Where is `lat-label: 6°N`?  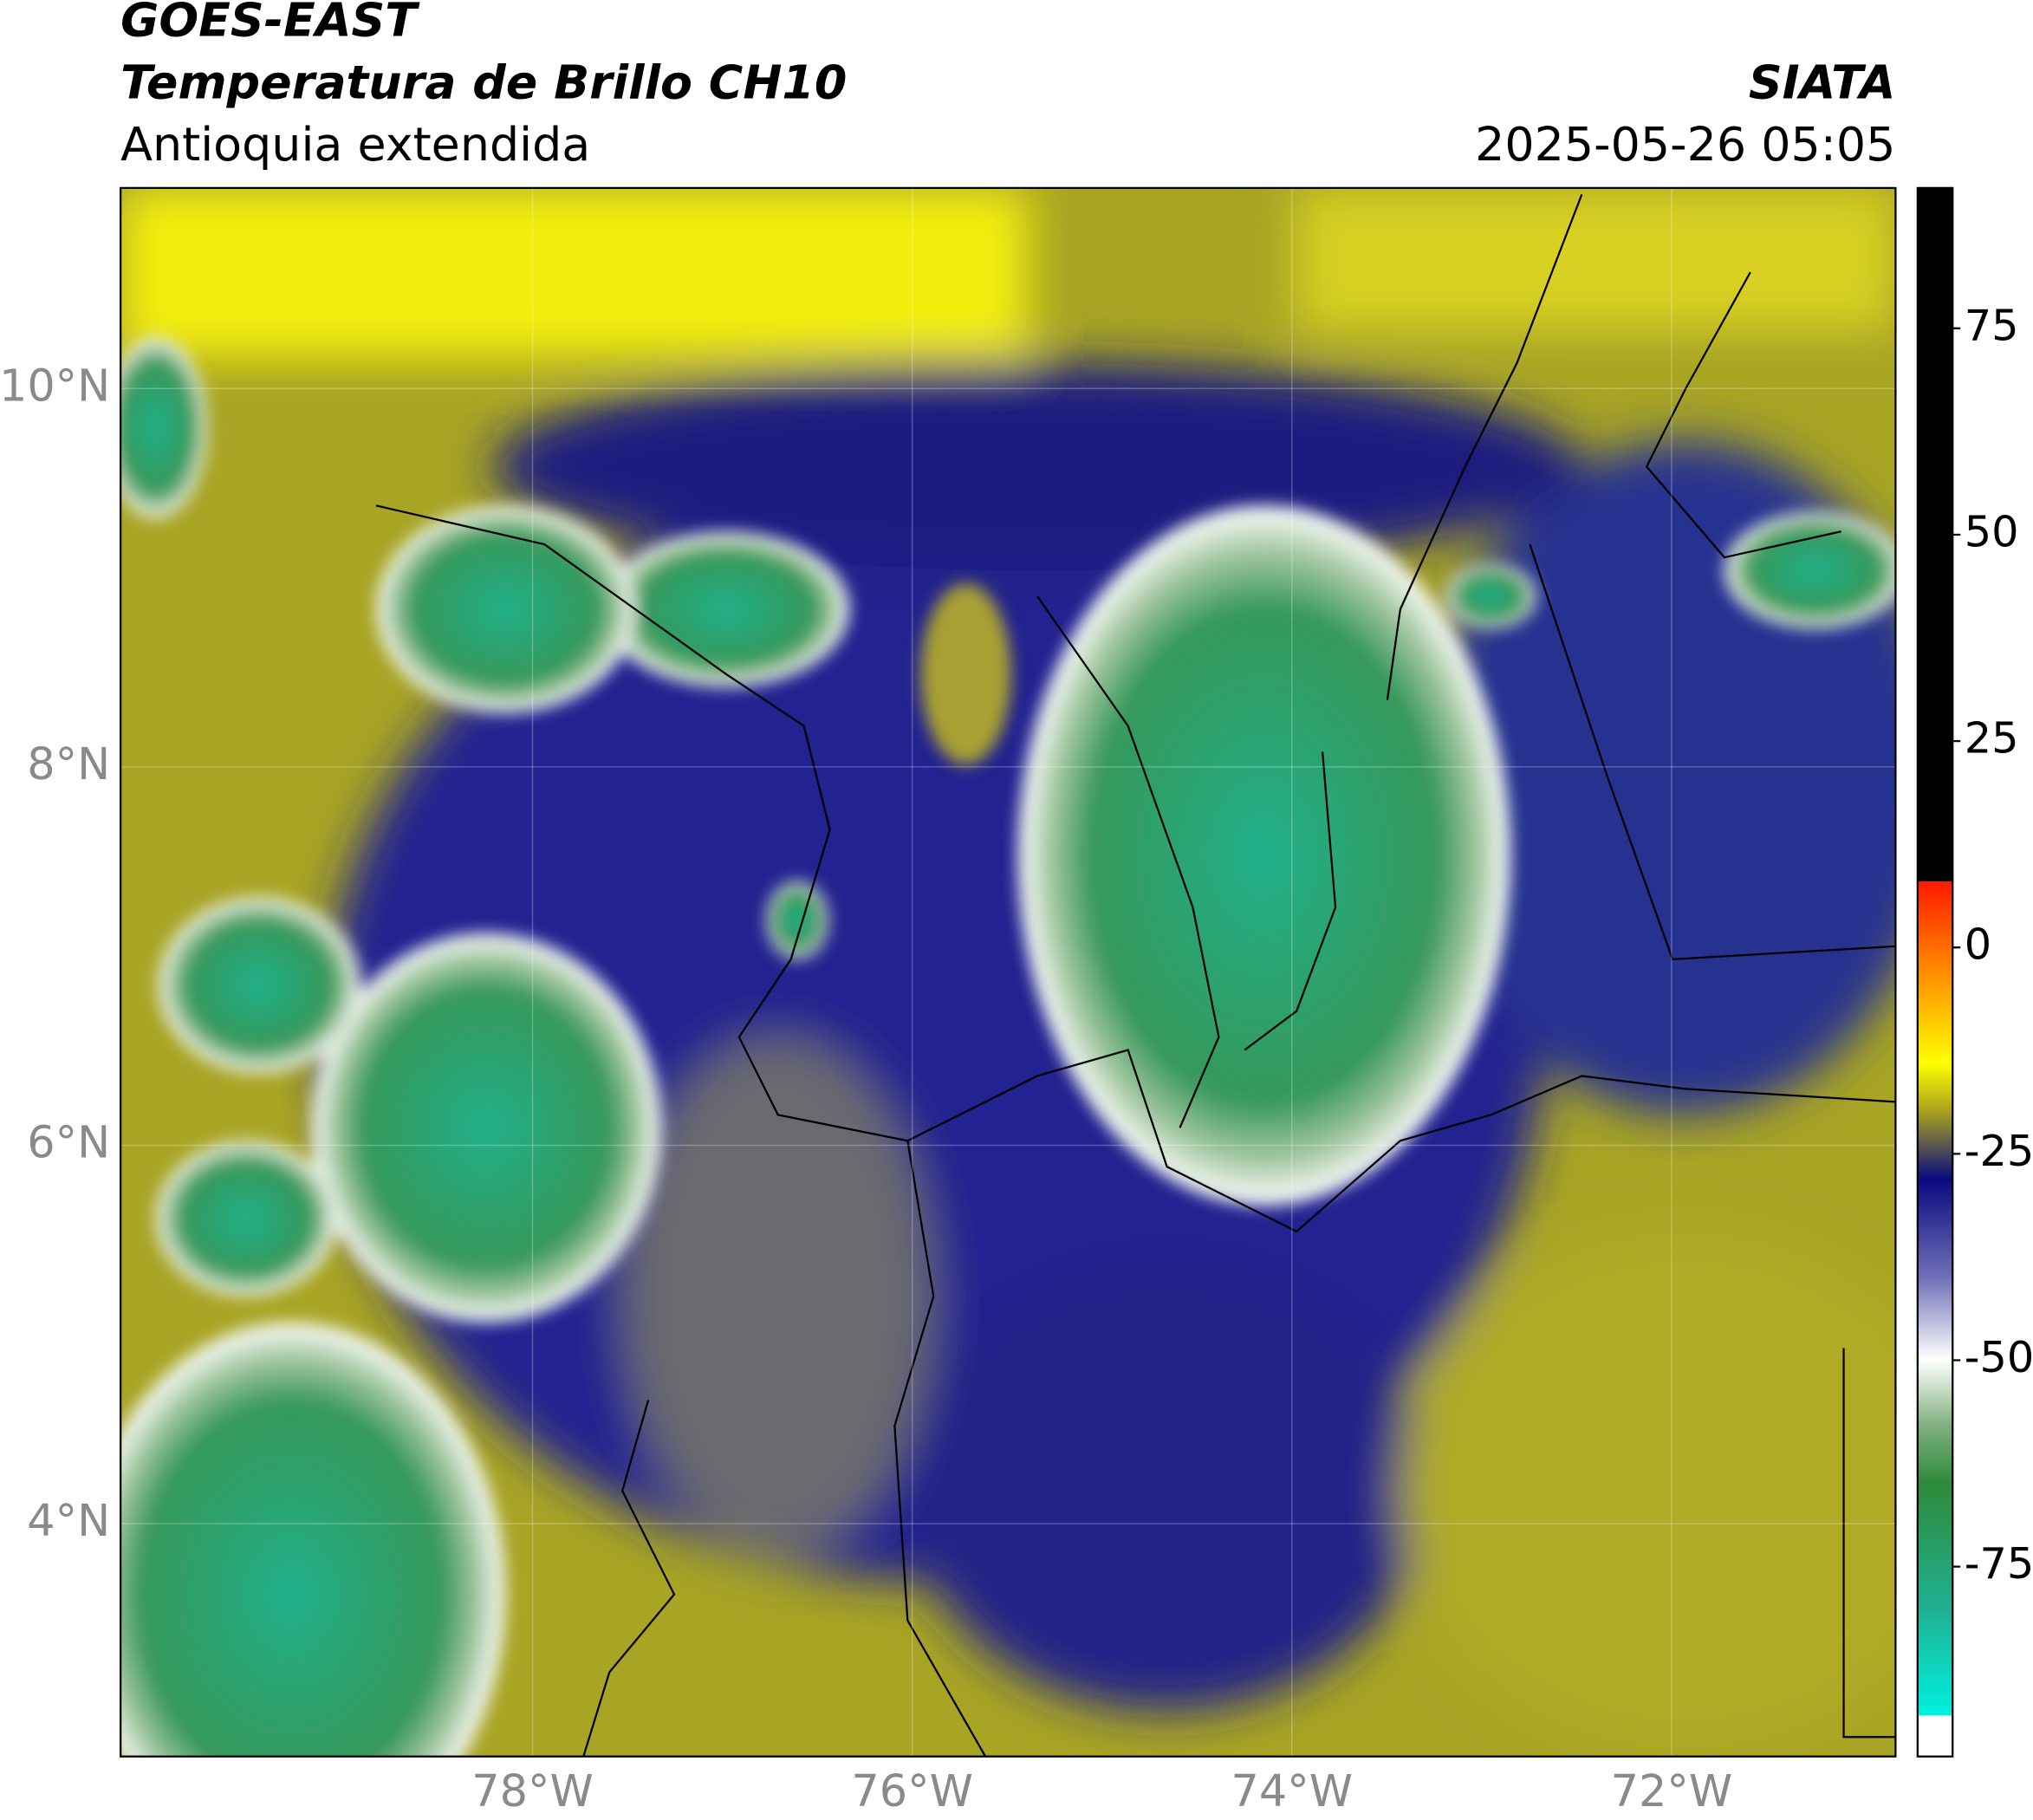 lat-label: 6°N is located at coordinates (68, 1142).